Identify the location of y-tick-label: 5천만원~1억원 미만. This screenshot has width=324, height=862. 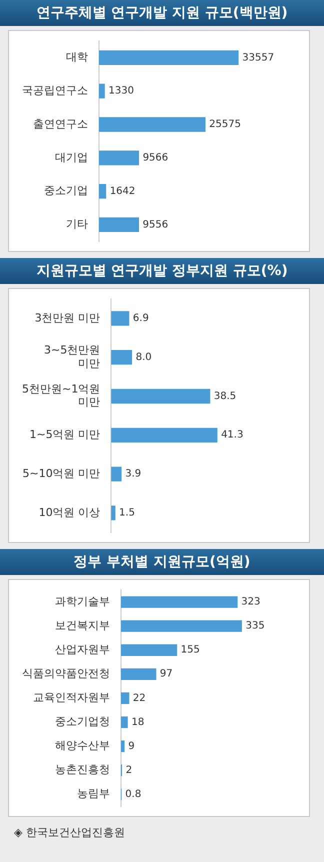
(61, 395).